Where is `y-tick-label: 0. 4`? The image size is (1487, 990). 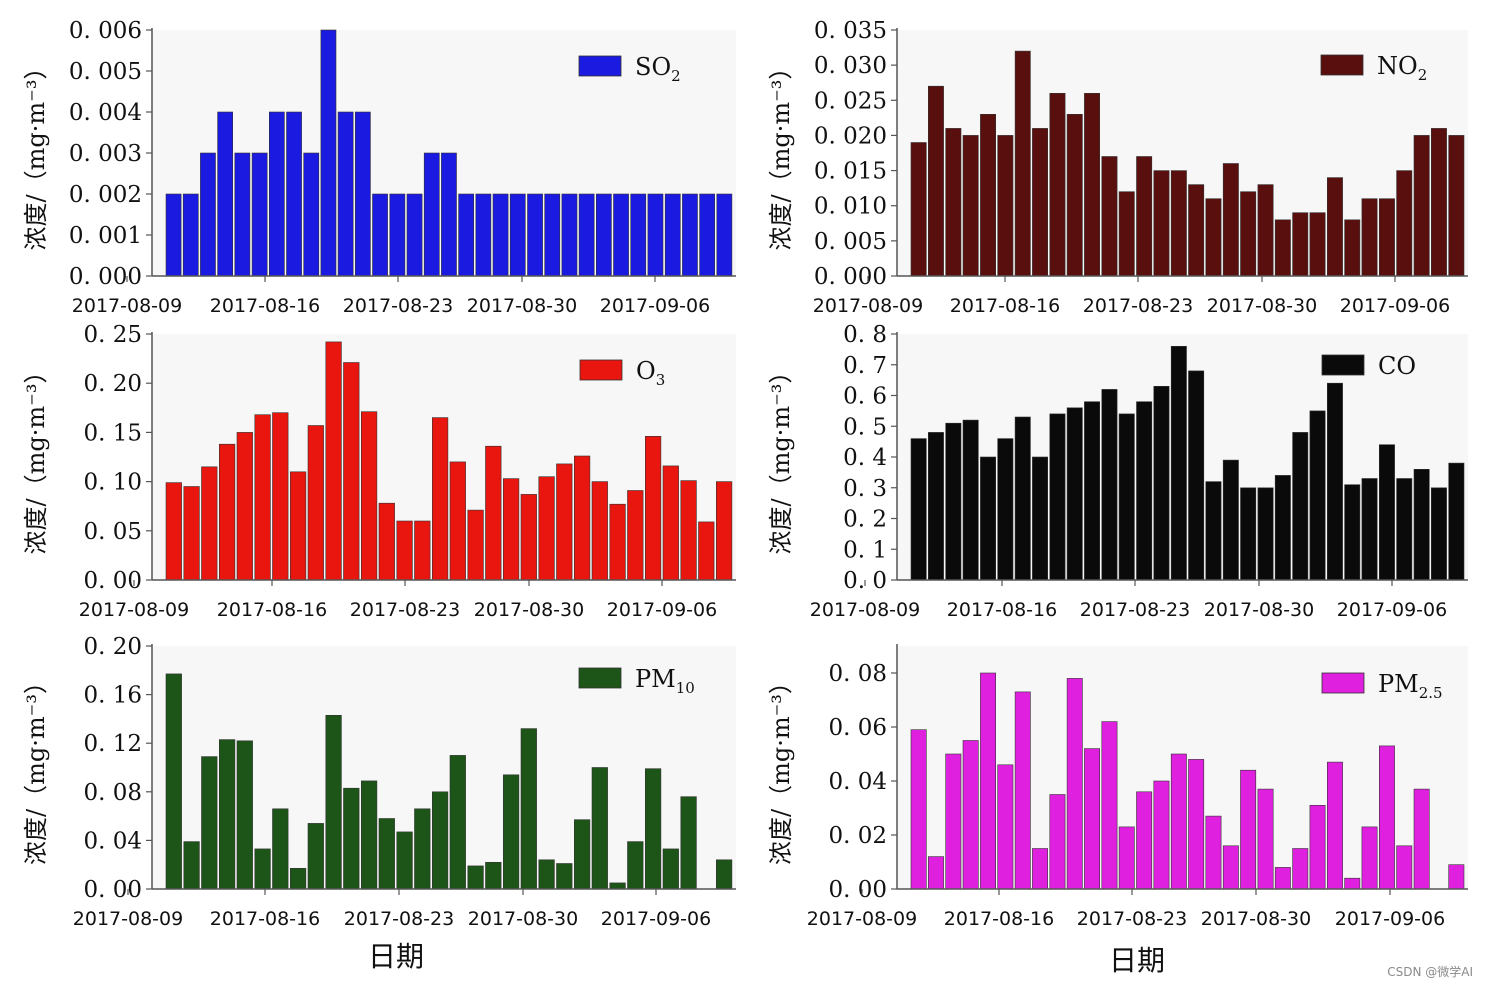 y-tick-label: 0. 4 is located at coordinates (865, 458).